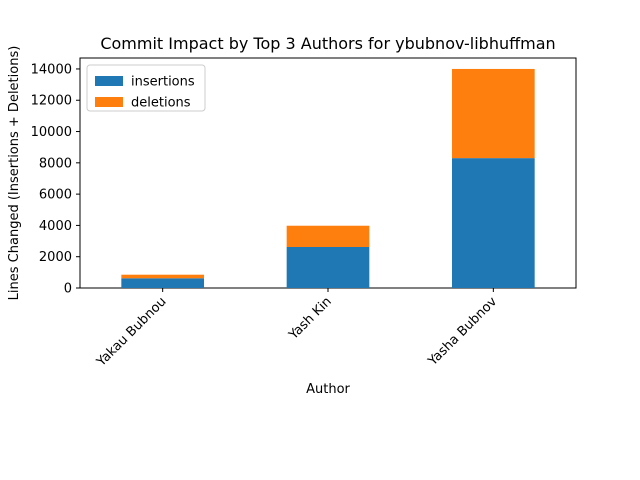 Image resolution: width=640 pixels, height=480 pixels. What do you see at coordinates (55, 179) in the screenshot?
I see `y-axis: 0 2000 4000 6000 8000 10000 12000 14000` at bounding box center [55, 179].